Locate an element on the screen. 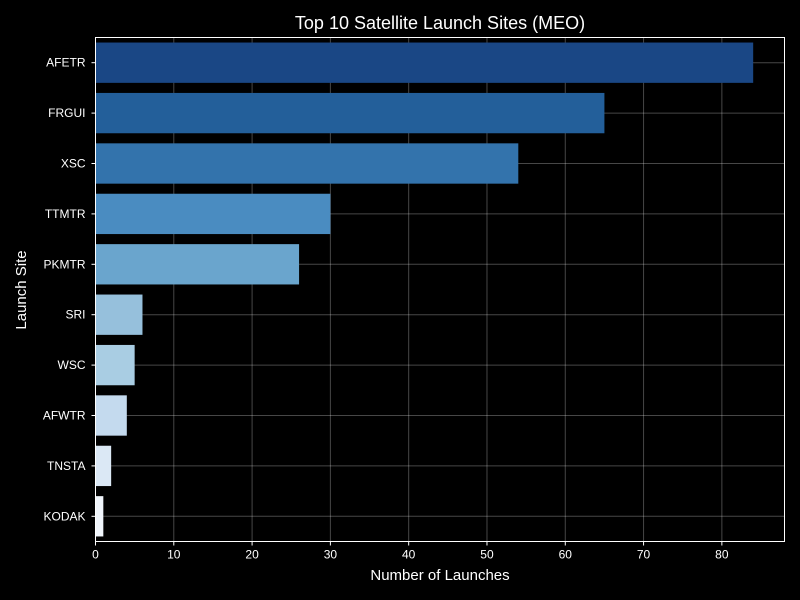 The height and width of the screenshot is (600, 800). x-tick-label: 30 is located at coordinates (331, 555).